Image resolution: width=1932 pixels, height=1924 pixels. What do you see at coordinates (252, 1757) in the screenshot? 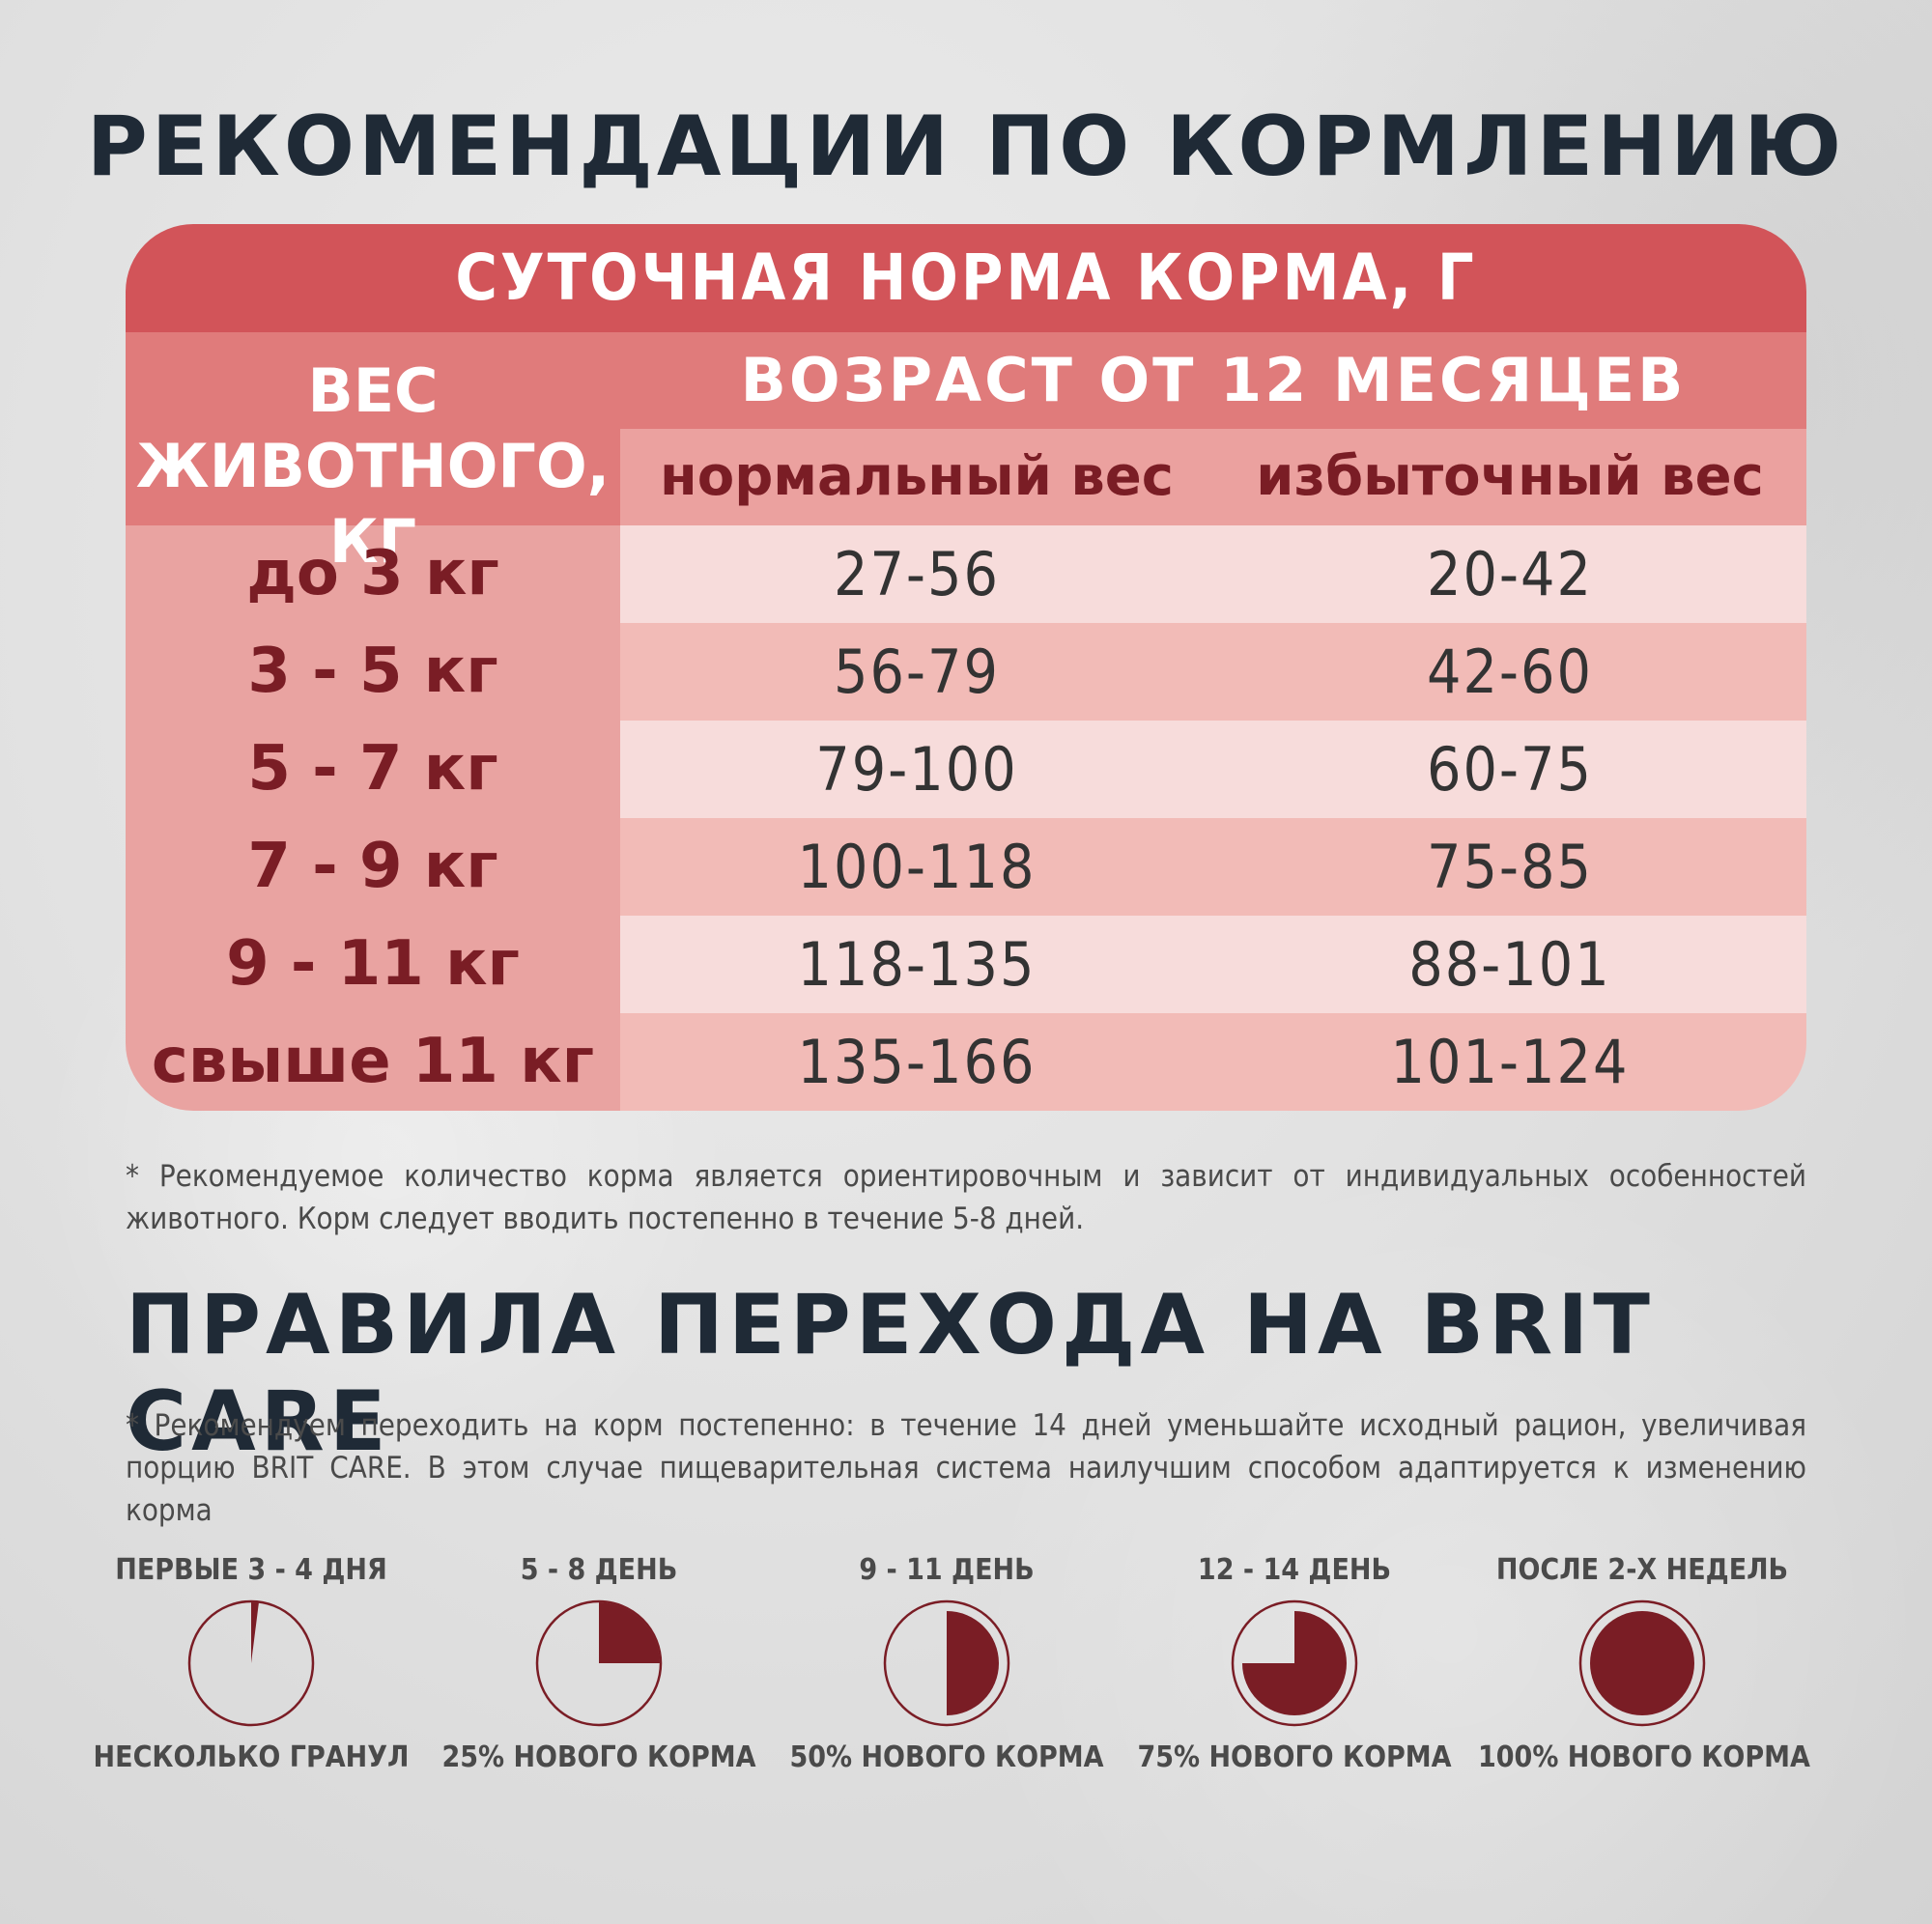
I see `step-label: НЕСКОЛЬКО ГРАНУЛ` at bounding box center [252, 1757].